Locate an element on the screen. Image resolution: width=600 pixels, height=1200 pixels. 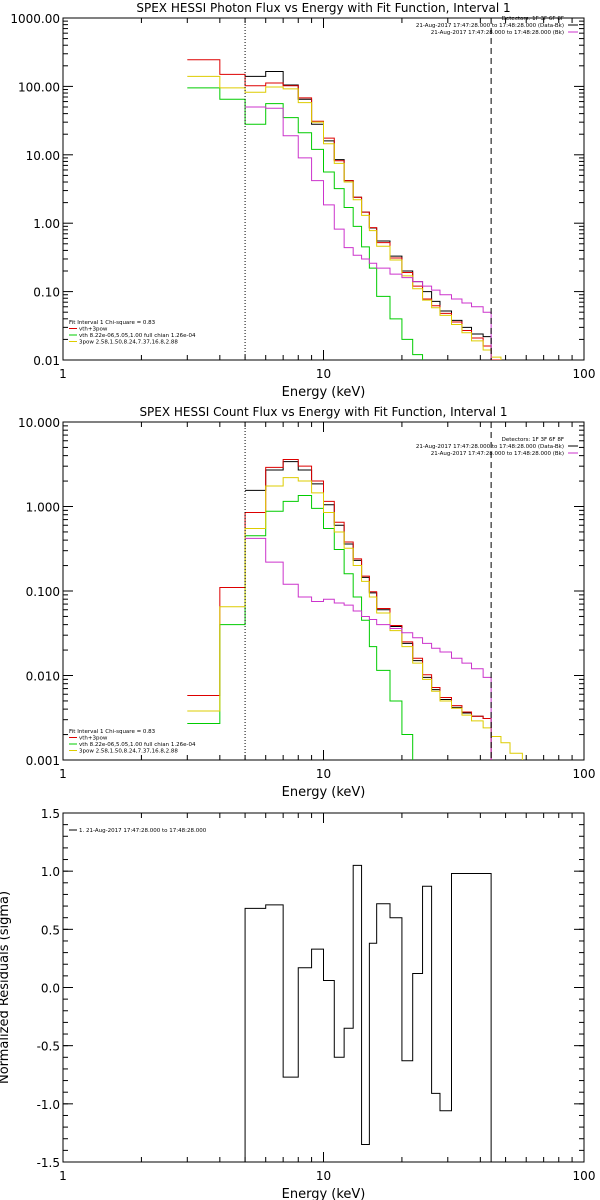
y-tick-label: 100.00 is located at coordinates (39, 87).